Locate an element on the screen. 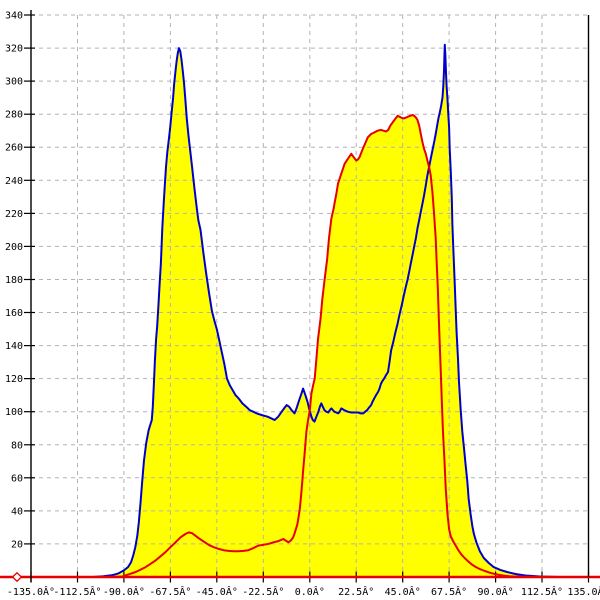 This screenshot has height=600, width=600. y-axis-tick-label: 40 is located at coordinates (17, 511).